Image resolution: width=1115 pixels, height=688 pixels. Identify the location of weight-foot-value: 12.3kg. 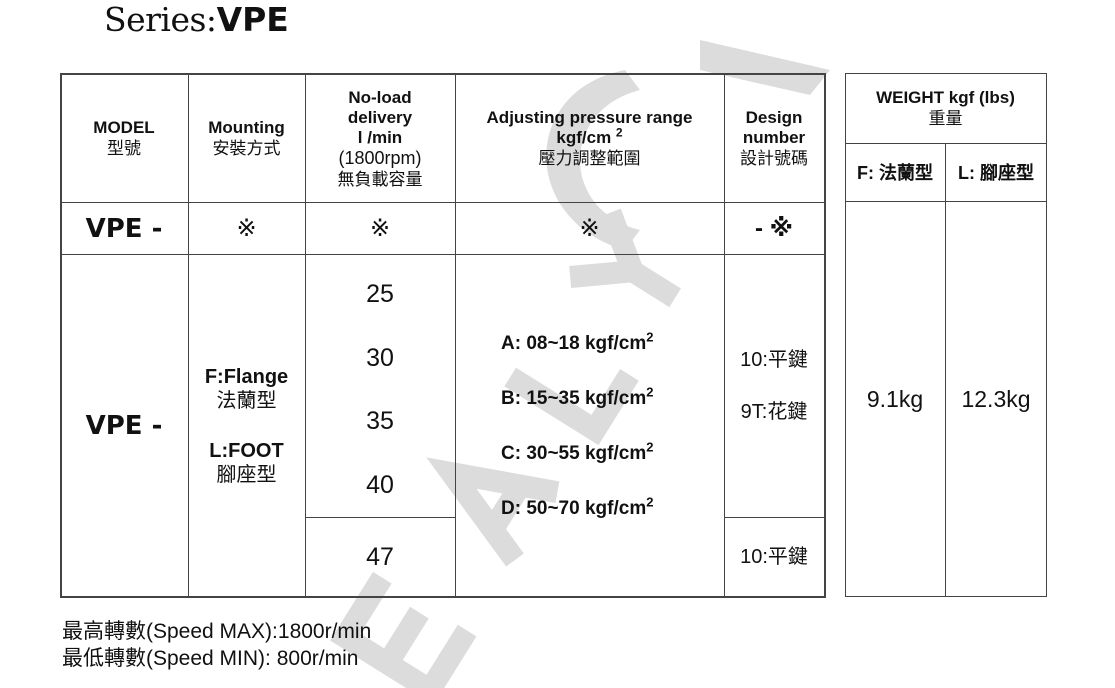
(996, 398).